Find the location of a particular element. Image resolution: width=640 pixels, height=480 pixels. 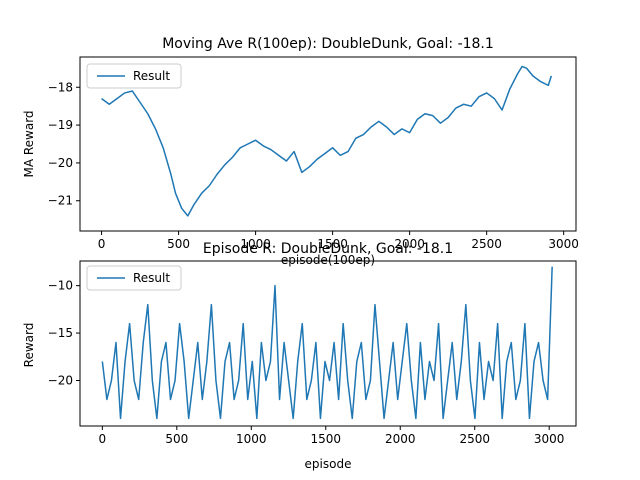

y-tick-label: −18 is located at coordinates (60, 87).